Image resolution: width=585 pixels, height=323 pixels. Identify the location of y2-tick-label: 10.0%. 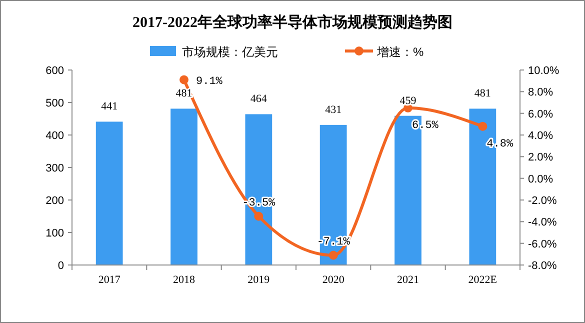
(544, 71).